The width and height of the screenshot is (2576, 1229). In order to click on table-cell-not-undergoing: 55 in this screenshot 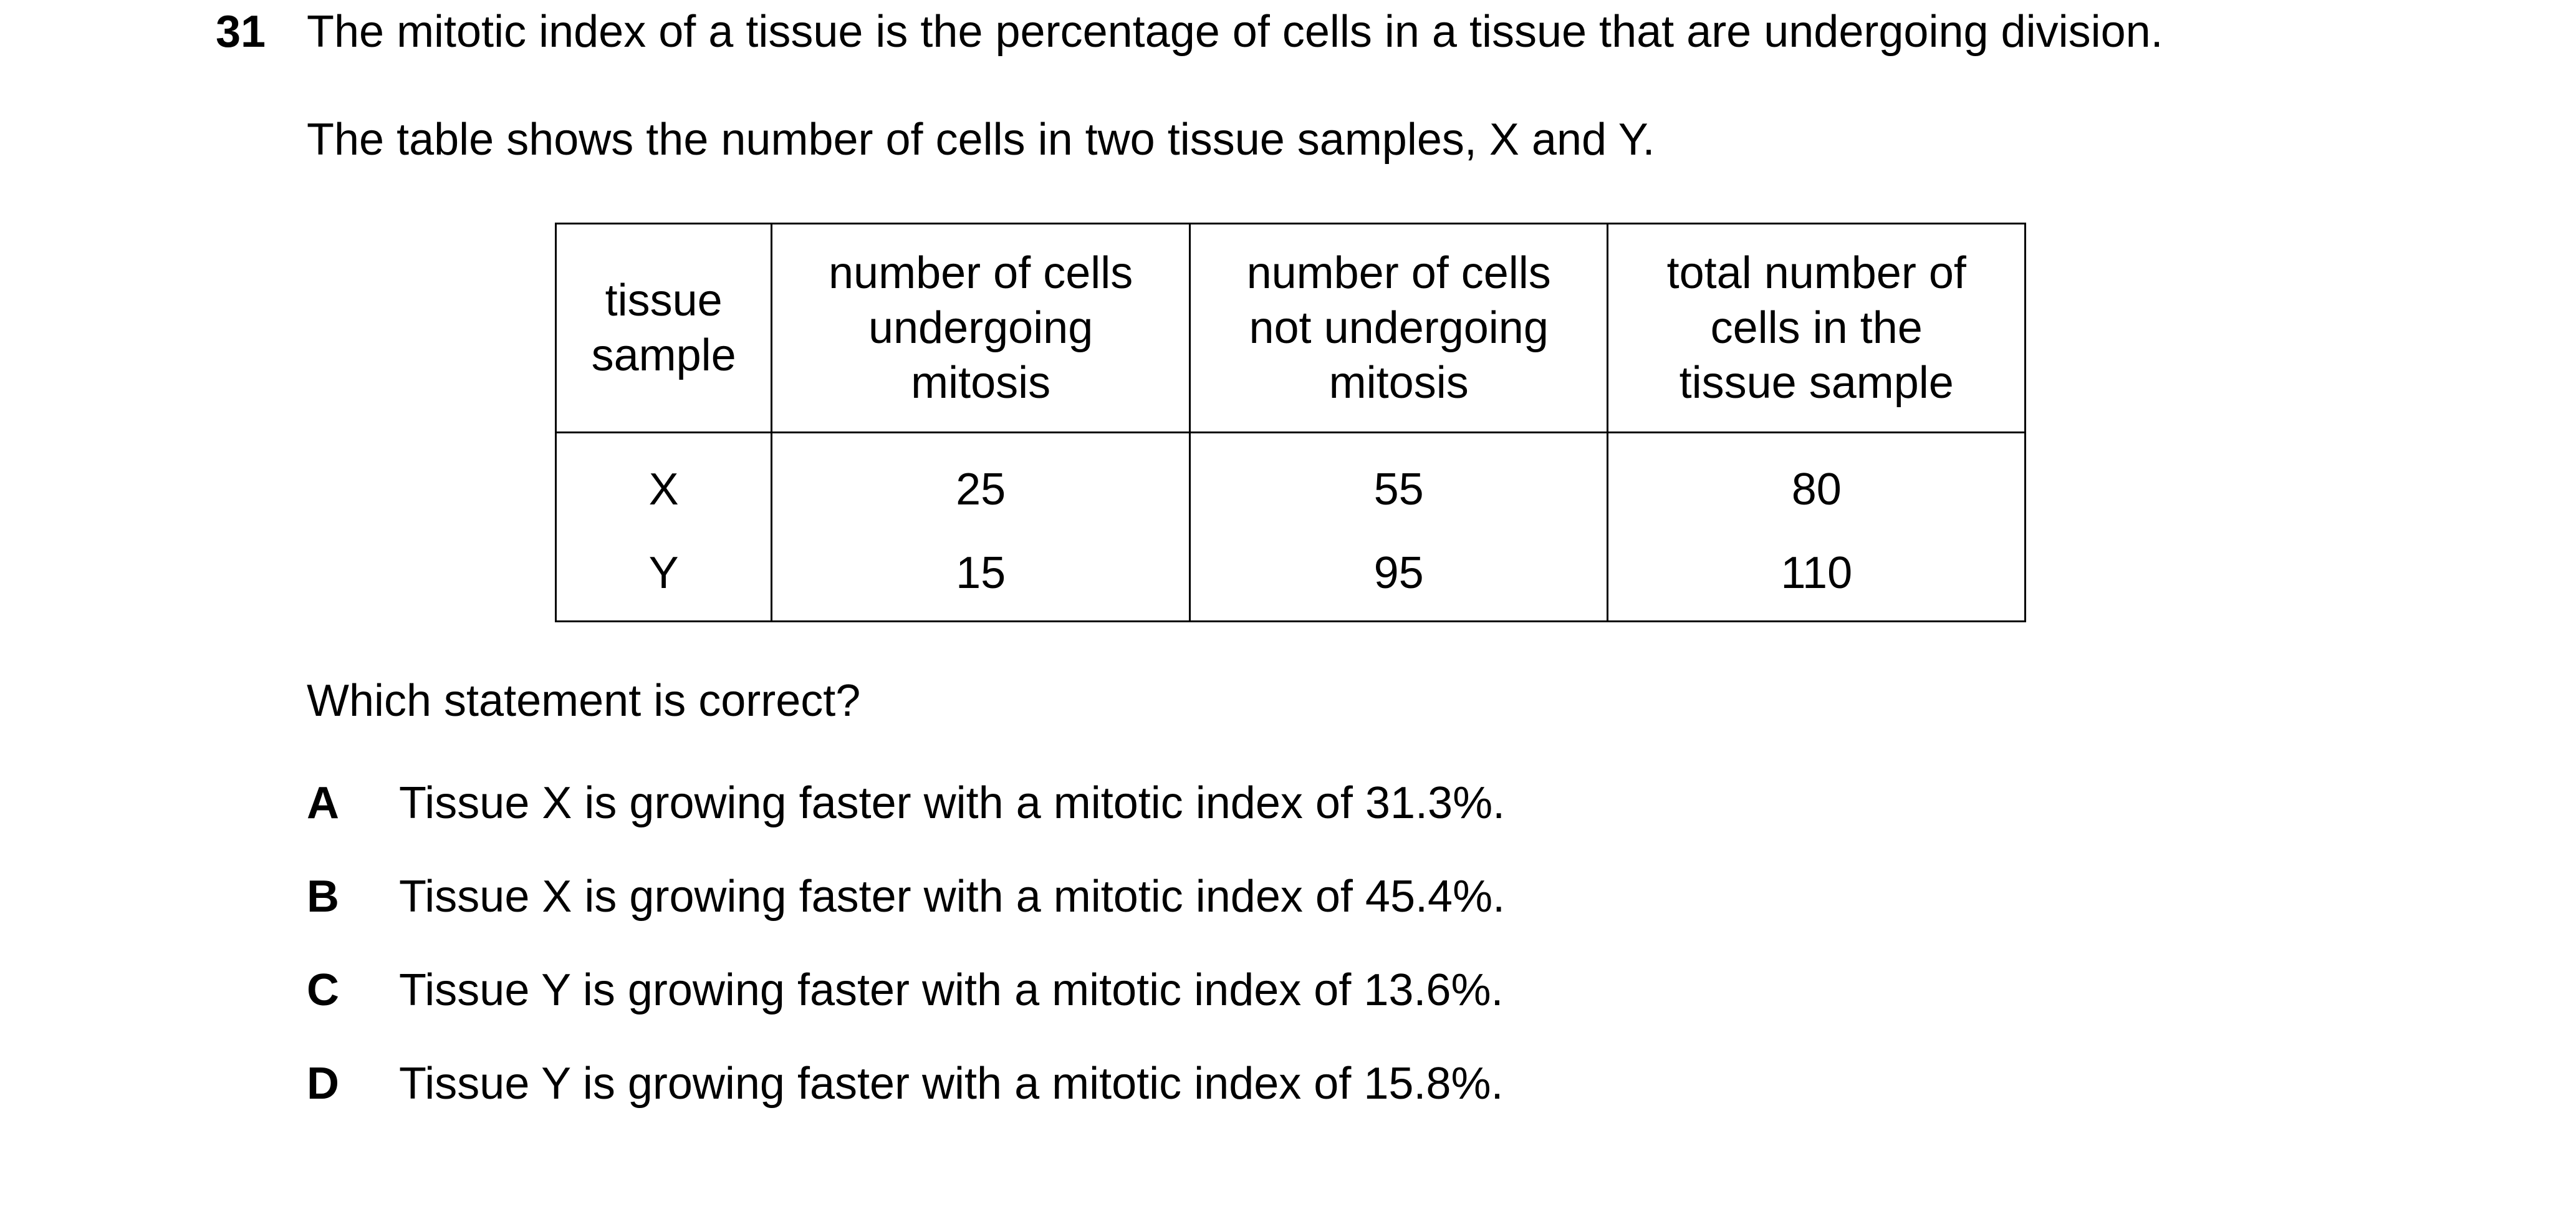, I will do `click(1398, 488)`.